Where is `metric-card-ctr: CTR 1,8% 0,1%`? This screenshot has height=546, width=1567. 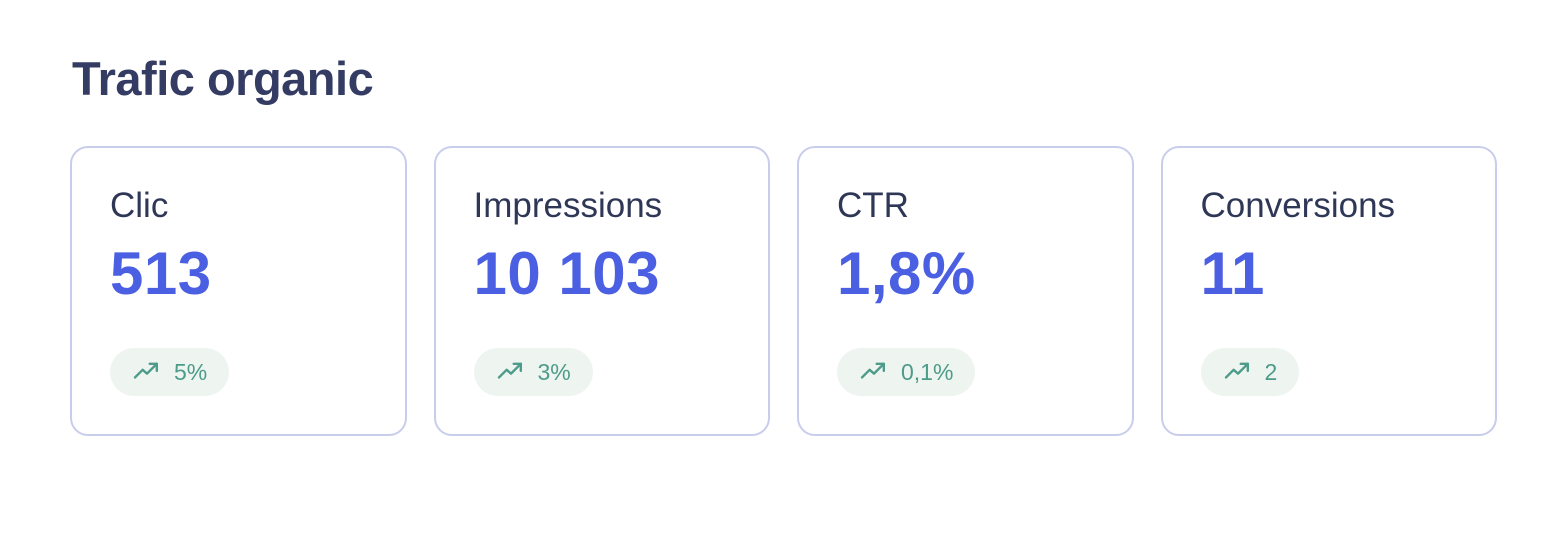 metric-card-ctr: CTR 1,8% 0,1% is located at coordinates (965, 291).